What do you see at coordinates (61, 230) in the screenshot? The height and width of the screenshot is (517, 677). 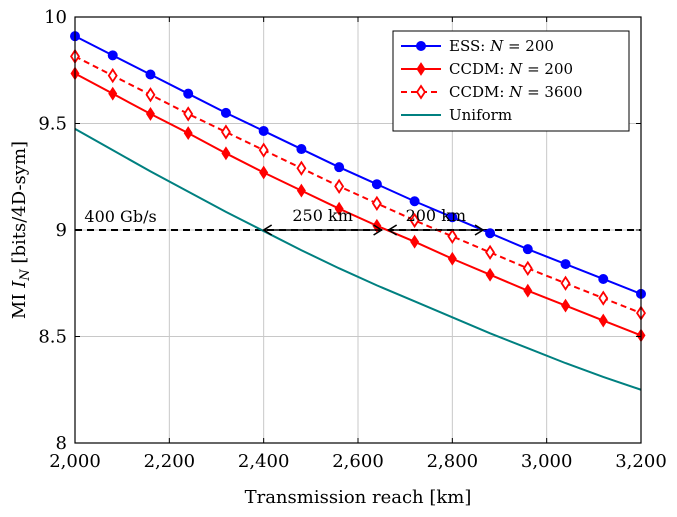 I see `y-tick-label: 9` at bounding box center [61, 230].